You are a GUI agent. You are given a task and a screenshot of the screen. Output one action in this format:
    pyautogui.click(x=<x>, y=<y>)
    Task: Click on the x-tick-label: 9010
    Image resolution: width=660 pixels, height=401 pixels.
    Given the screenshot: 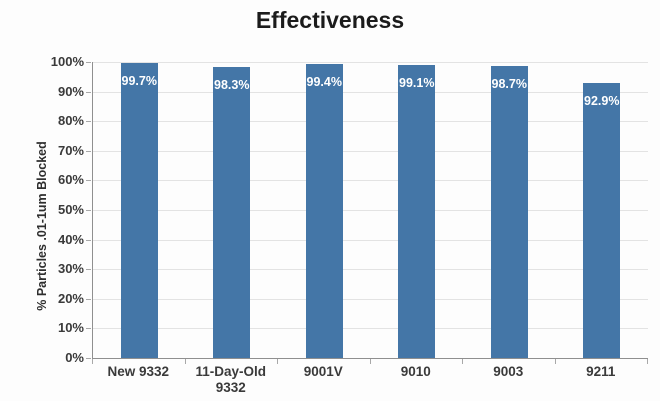 What is the action you would take?
    pyautogui.click(x=415, y=371)
    